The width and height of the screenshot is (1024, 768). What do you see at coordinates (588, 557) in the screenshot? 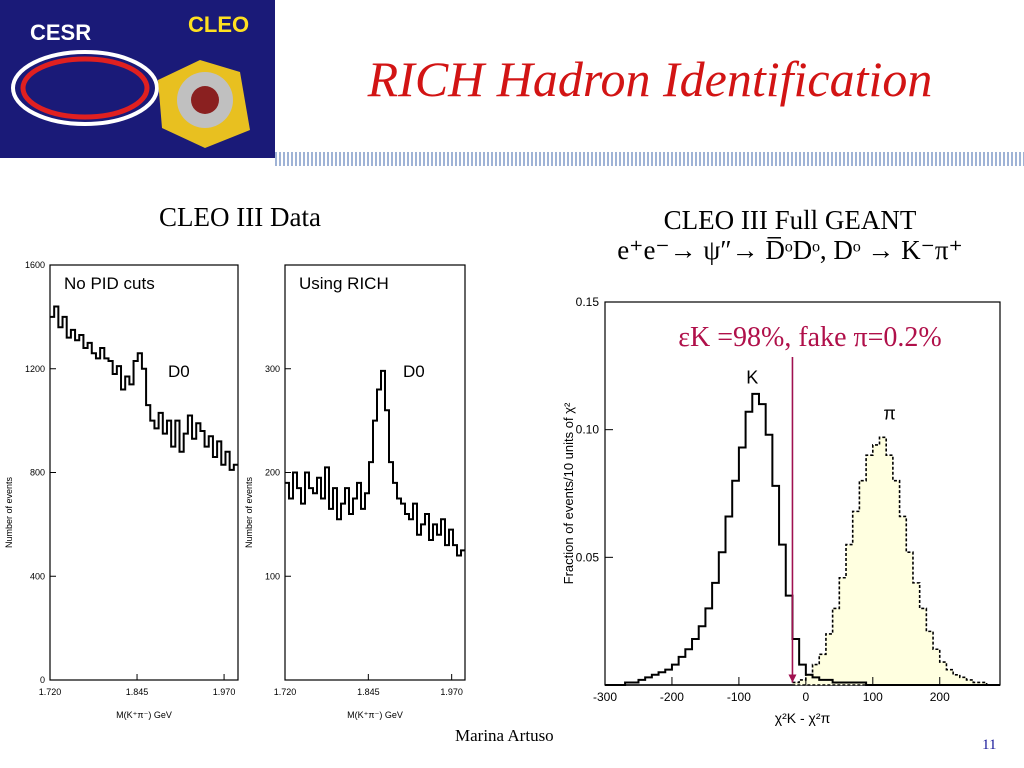
I see `y-tick-label: 0.05` at bounding box center [588, 557].